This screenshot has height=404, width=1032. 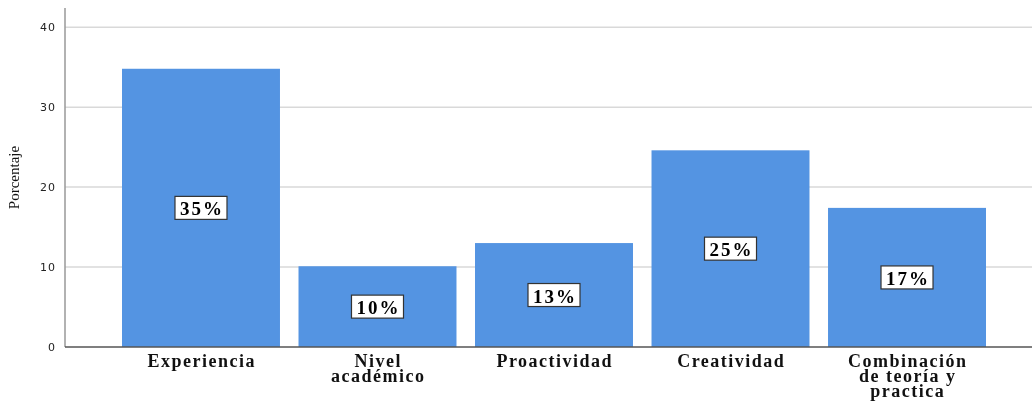 I want to click on x-tick-label: Experiencia, so click(x=201, y=361).